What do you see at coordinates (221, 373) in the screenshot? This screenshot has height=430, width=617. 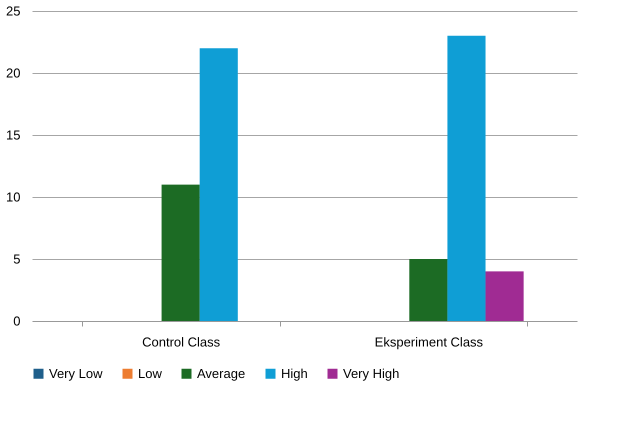 I see `legend-label: Average` at bounding box center [221, 373].